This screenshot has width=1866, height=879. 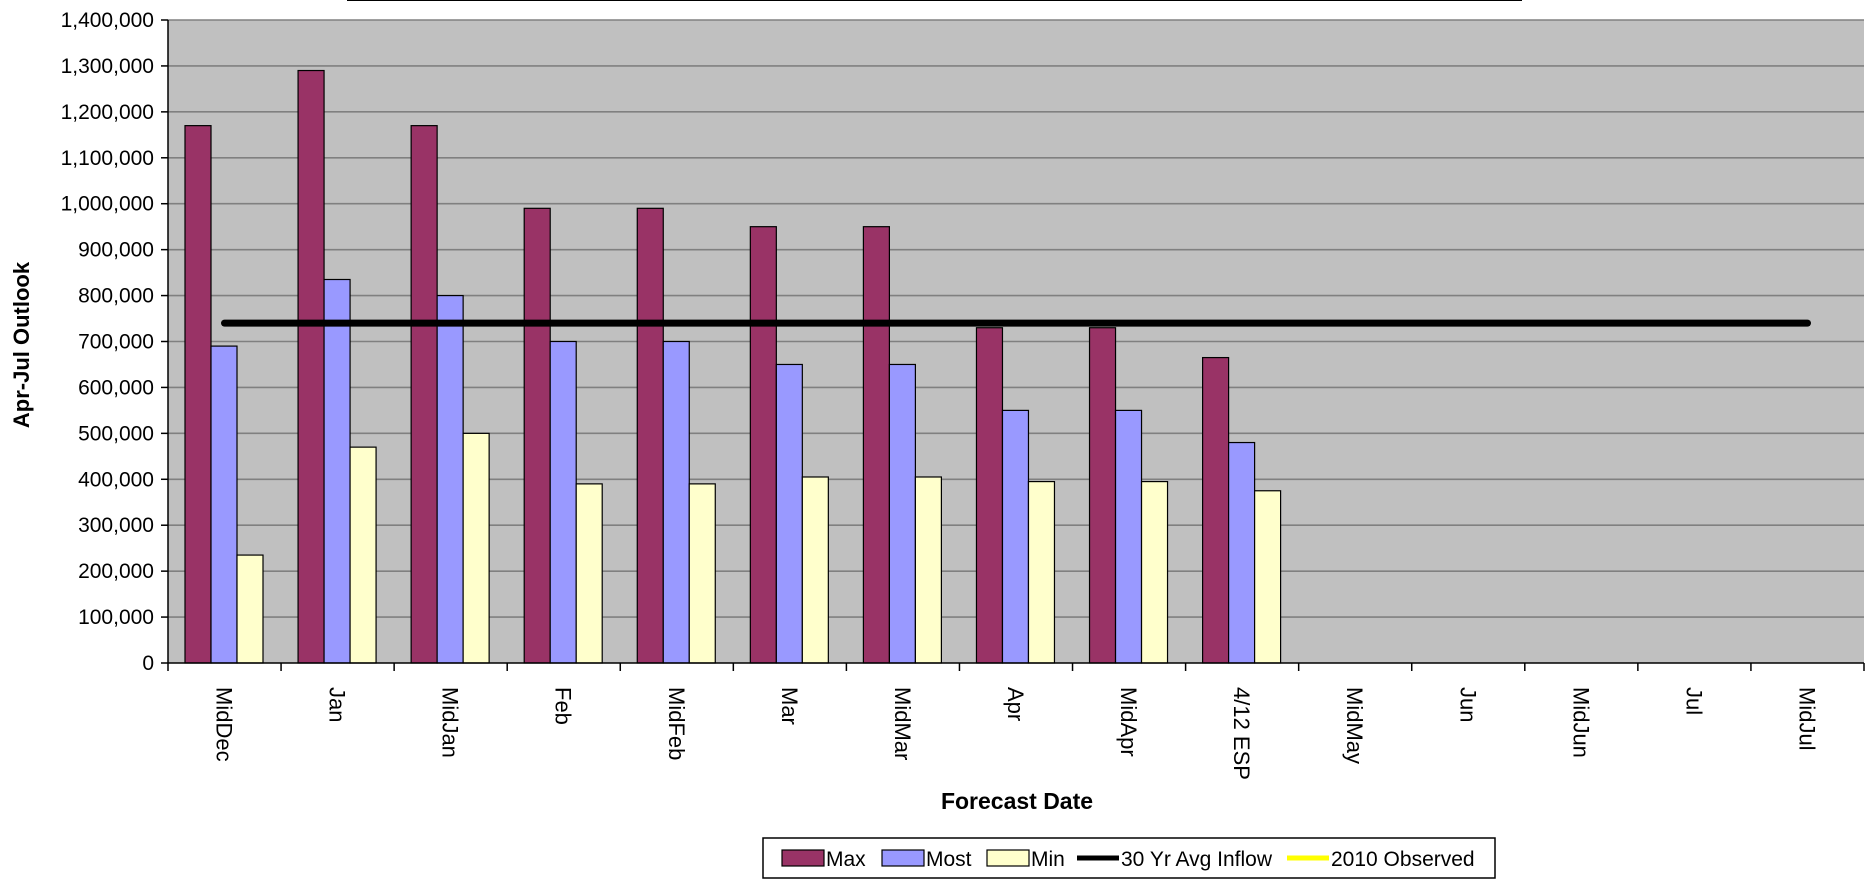 What do you see at coordinates (337, 704) in the screenshot?
I see `x-tick-label: Jan` at bounding box center [337, 704].